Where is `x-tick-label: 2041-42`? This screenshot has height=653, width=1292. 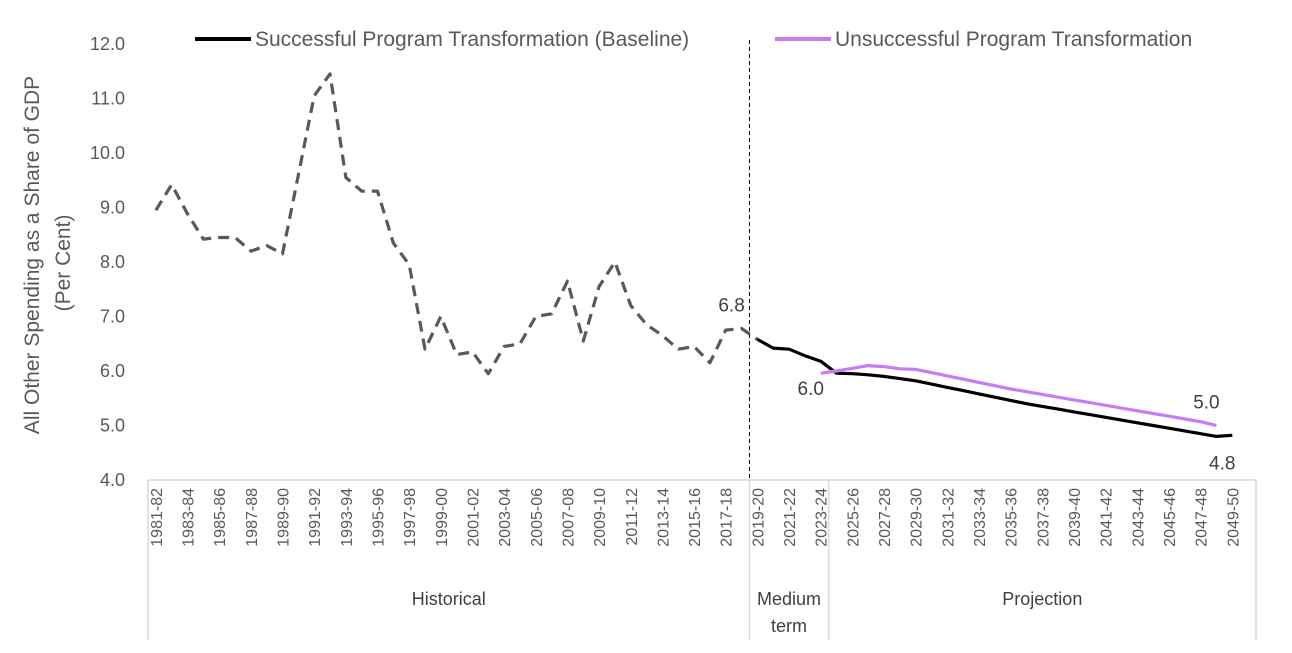 x-tick-label: 2041-42 is located at coordinates (1107, 517).